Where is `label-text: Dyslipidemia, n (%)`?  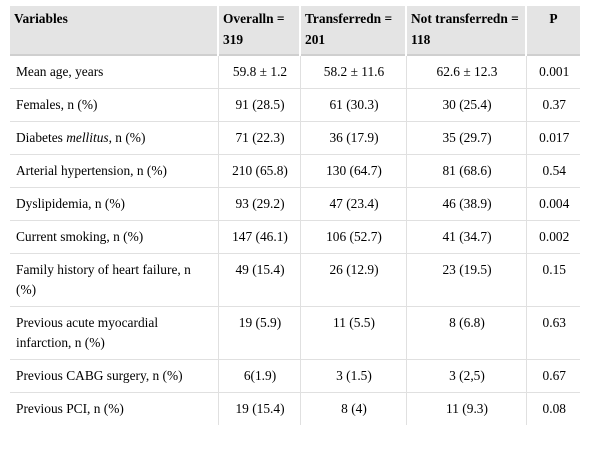 label-text: Dyslipidemia, n (%) is located at coordinates (70, 203).